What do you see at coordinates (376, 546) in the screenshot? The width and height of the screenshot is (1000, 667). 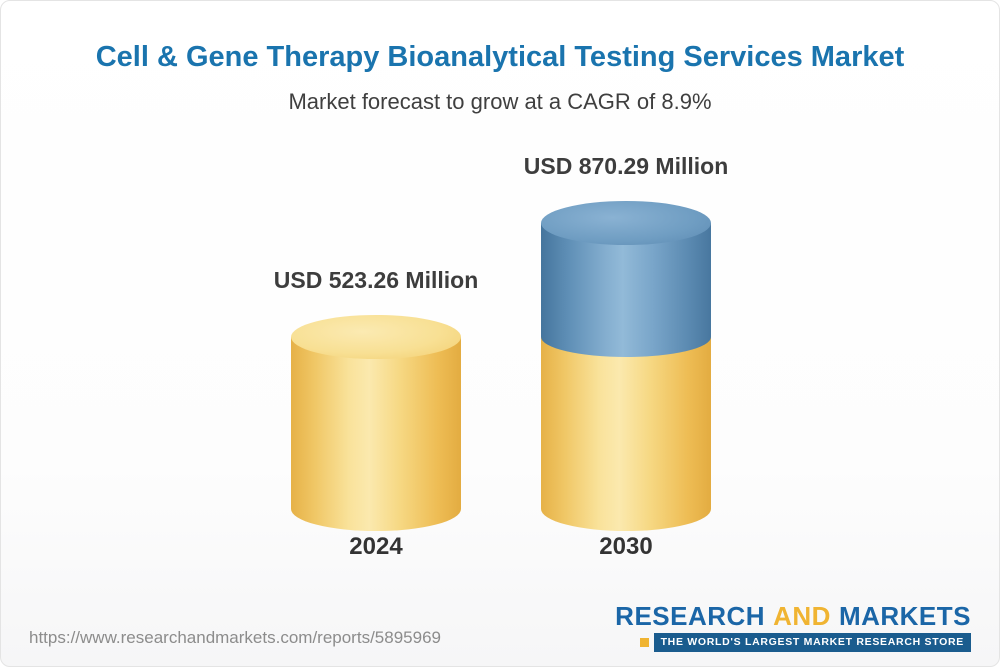 I see `category-label-2024: 2024` at bounding box center [376, 546].